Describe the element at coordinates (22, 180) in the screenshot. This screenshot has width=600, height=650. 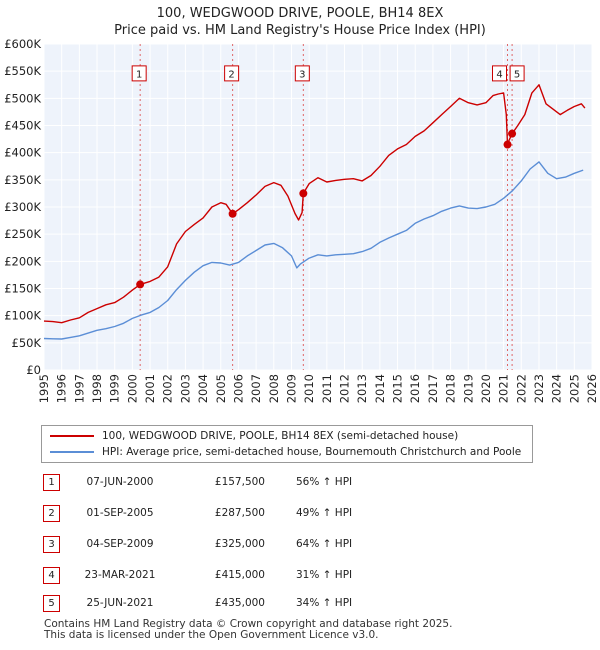
I see `y-tick-label: £350K` at that location.